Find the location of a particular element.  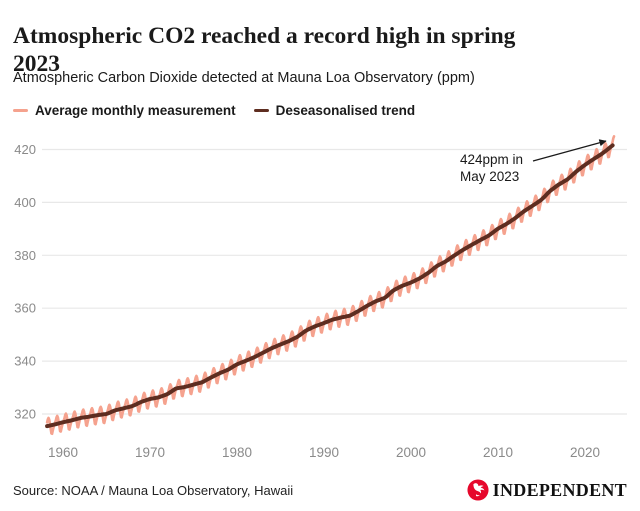

peak-annotation: 424ppm in May 2023 is located at coordinates (491, 168).